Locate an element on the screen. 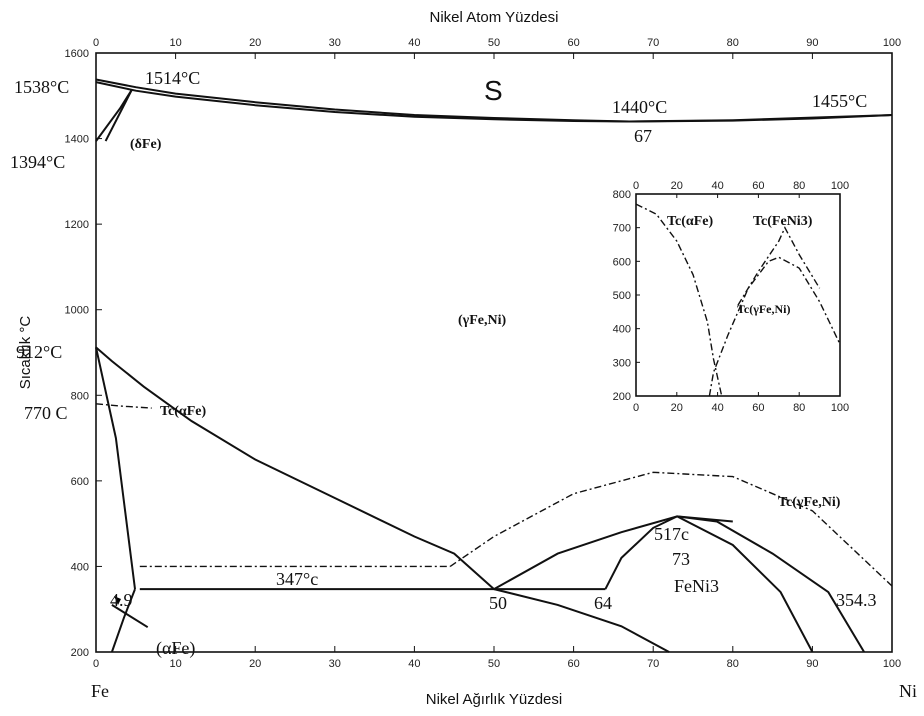  y-tick-label: 1200 is located at coordinates (77, 225).